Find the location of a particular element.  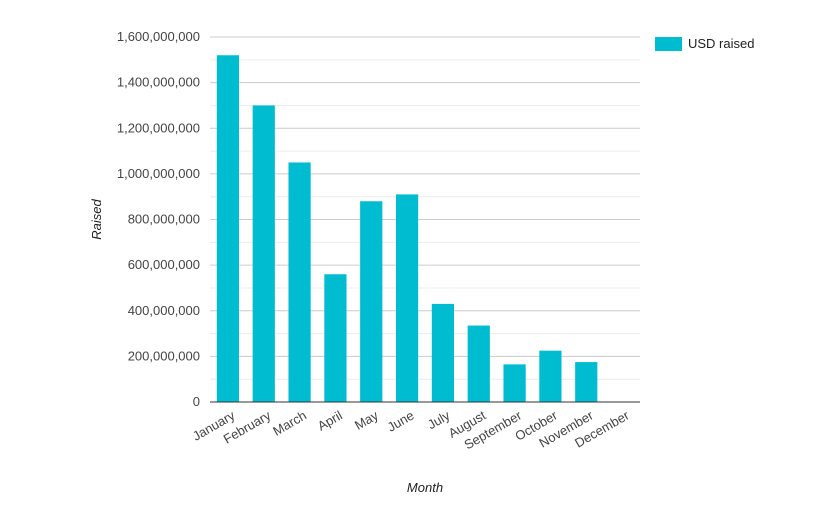

x-tick-label: May is located at coordinates (366, 420).